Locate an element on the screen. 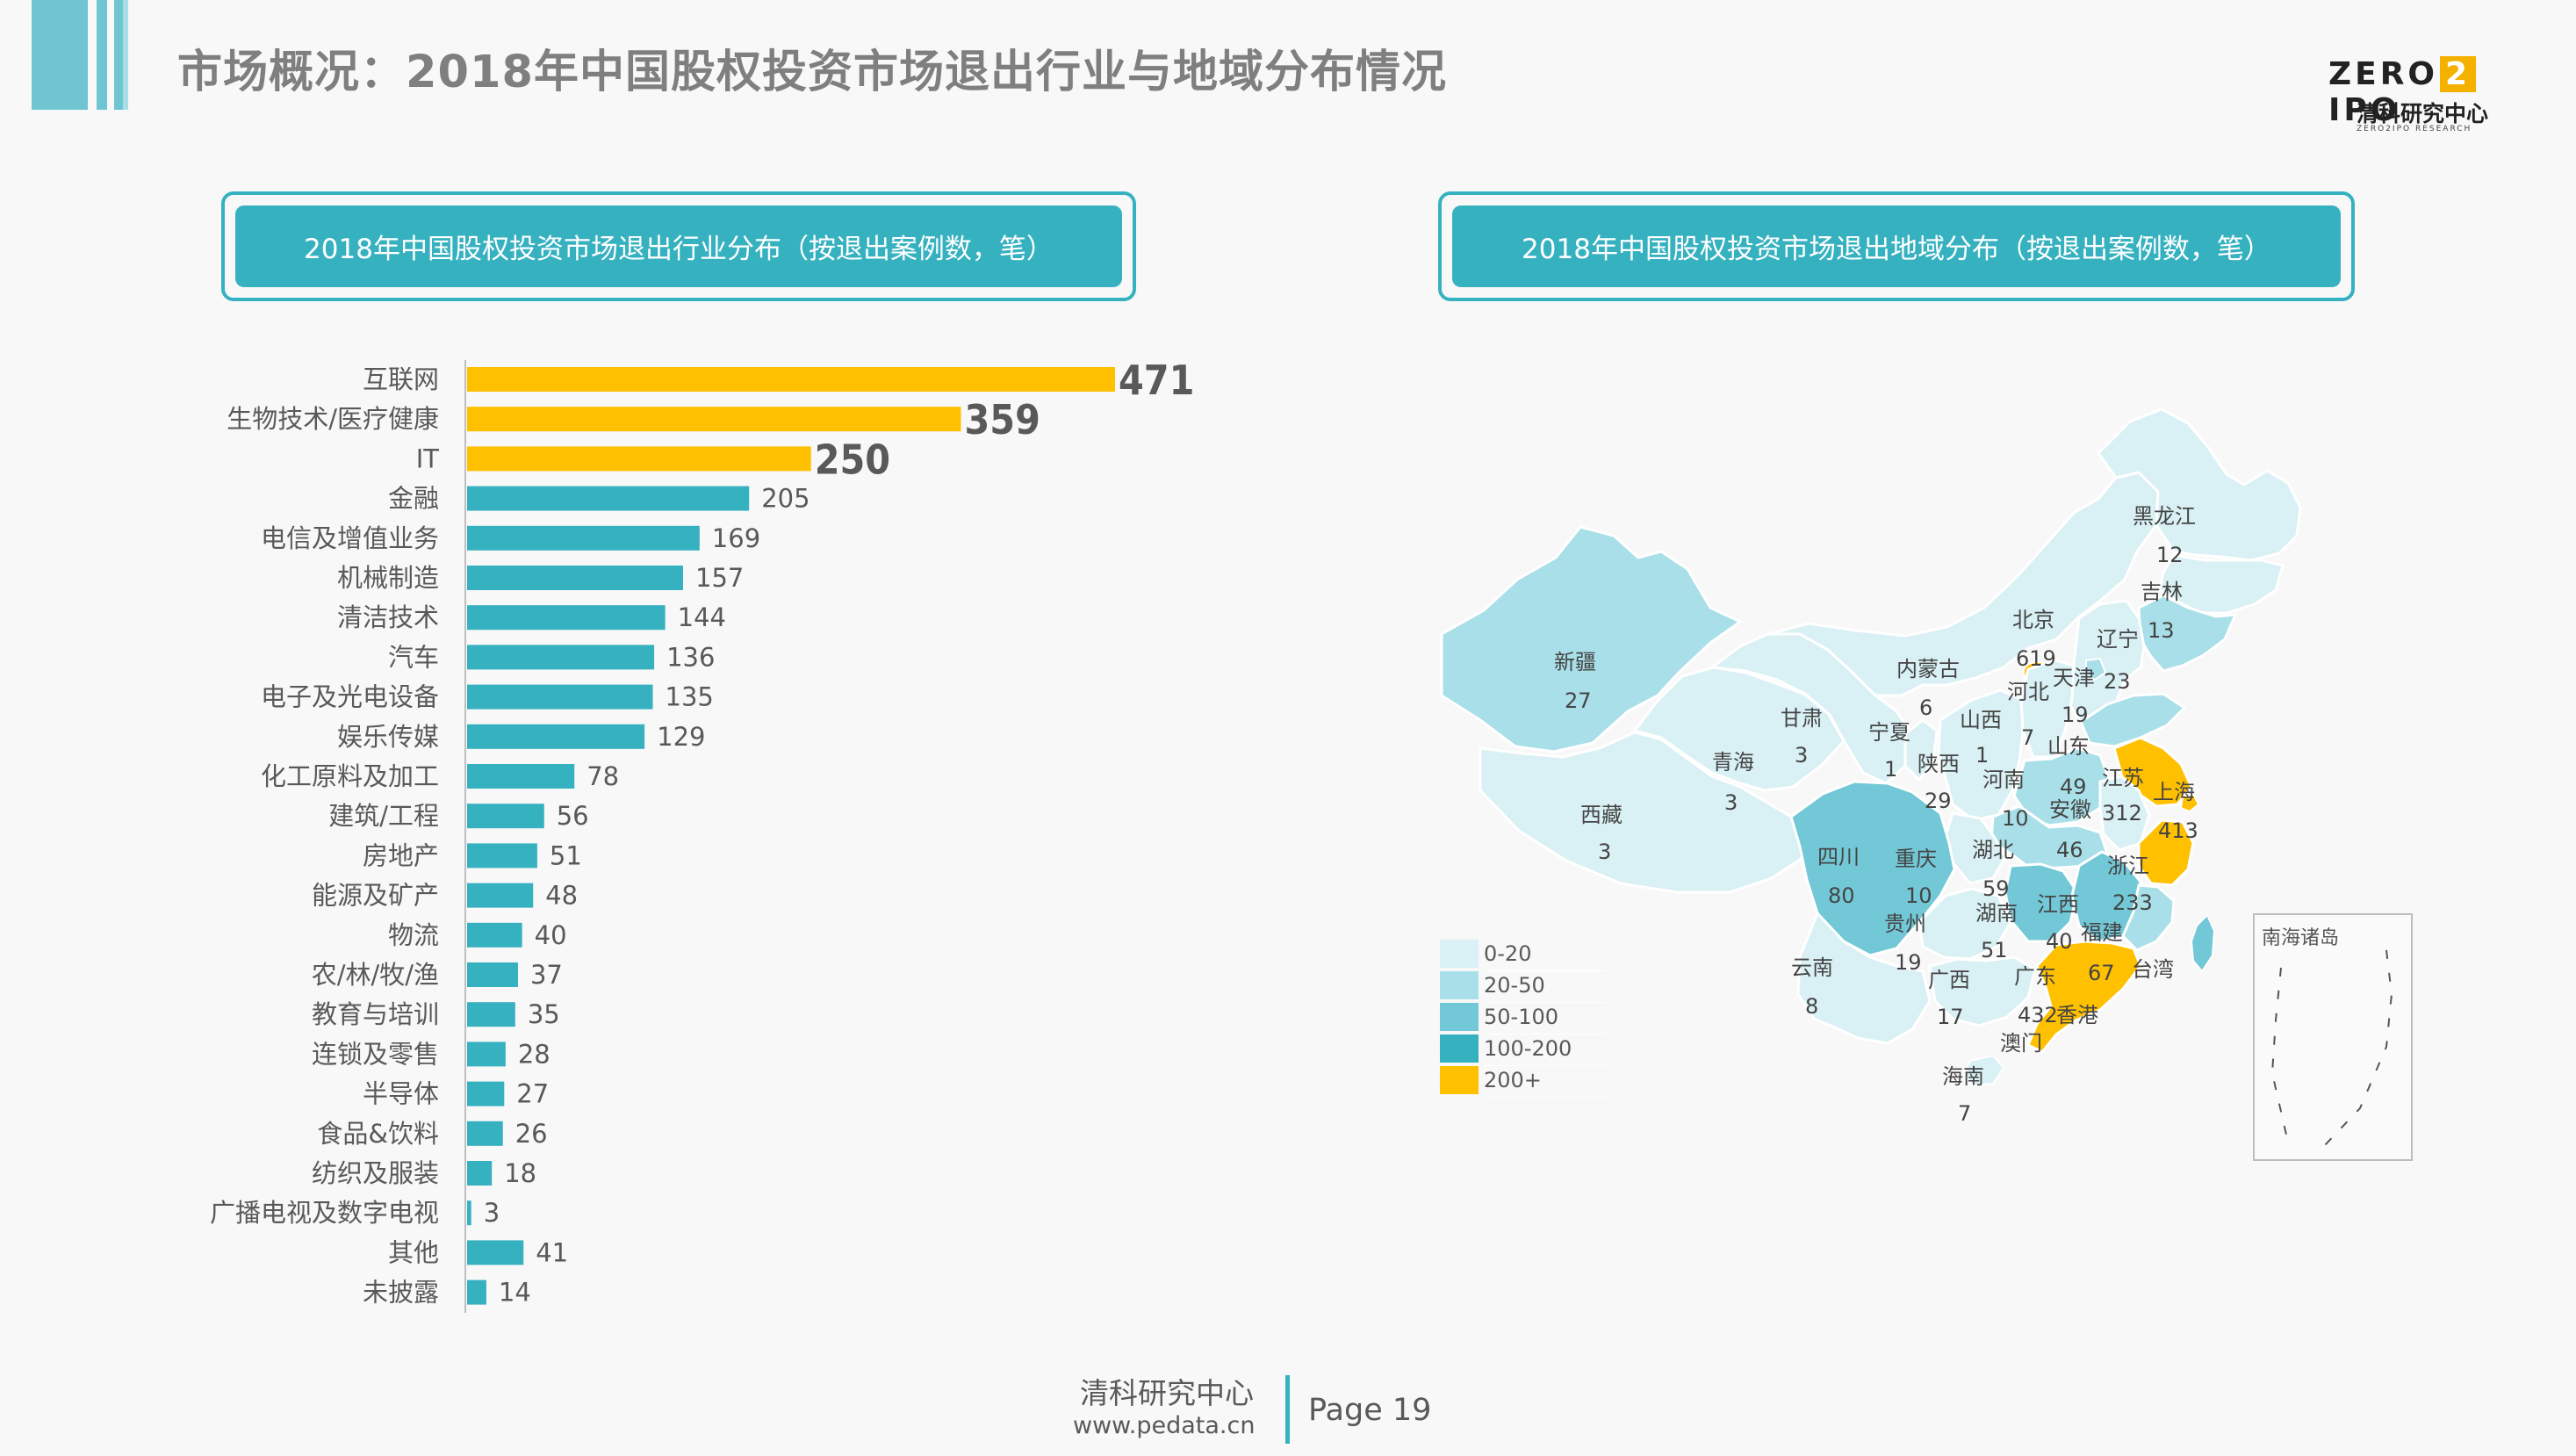  value-label: 157 is located at coordinates (719, 578).